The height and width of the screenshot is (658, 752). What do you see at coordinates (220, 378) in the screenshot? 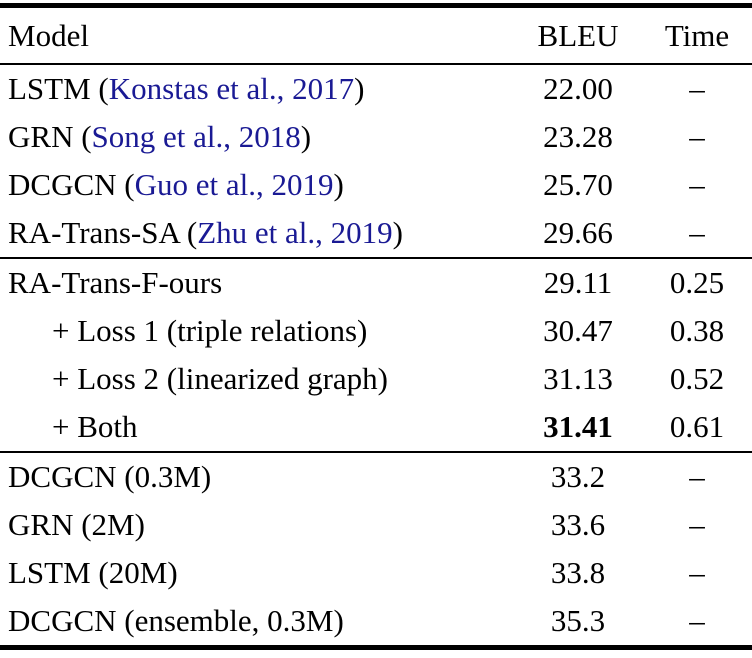
I see `model-name: + Loss 2 (linearized graph)` at bounding box center [220, 378].